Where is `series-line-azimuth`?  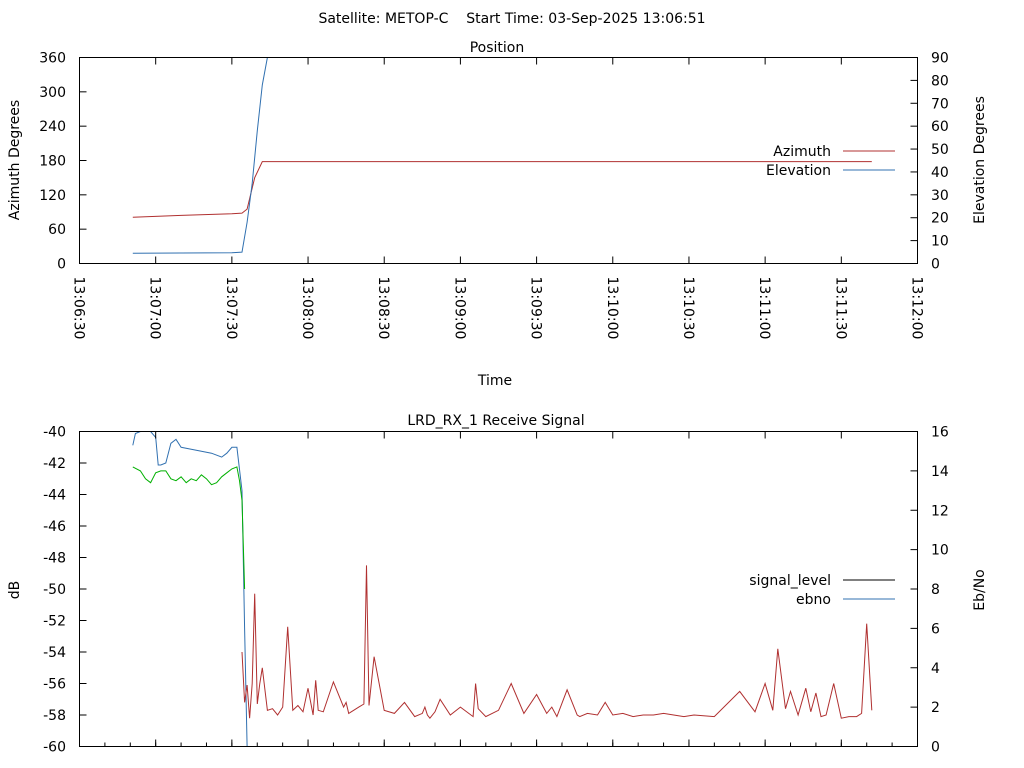
series-line-azimuth is located at coordinates (502, 189).